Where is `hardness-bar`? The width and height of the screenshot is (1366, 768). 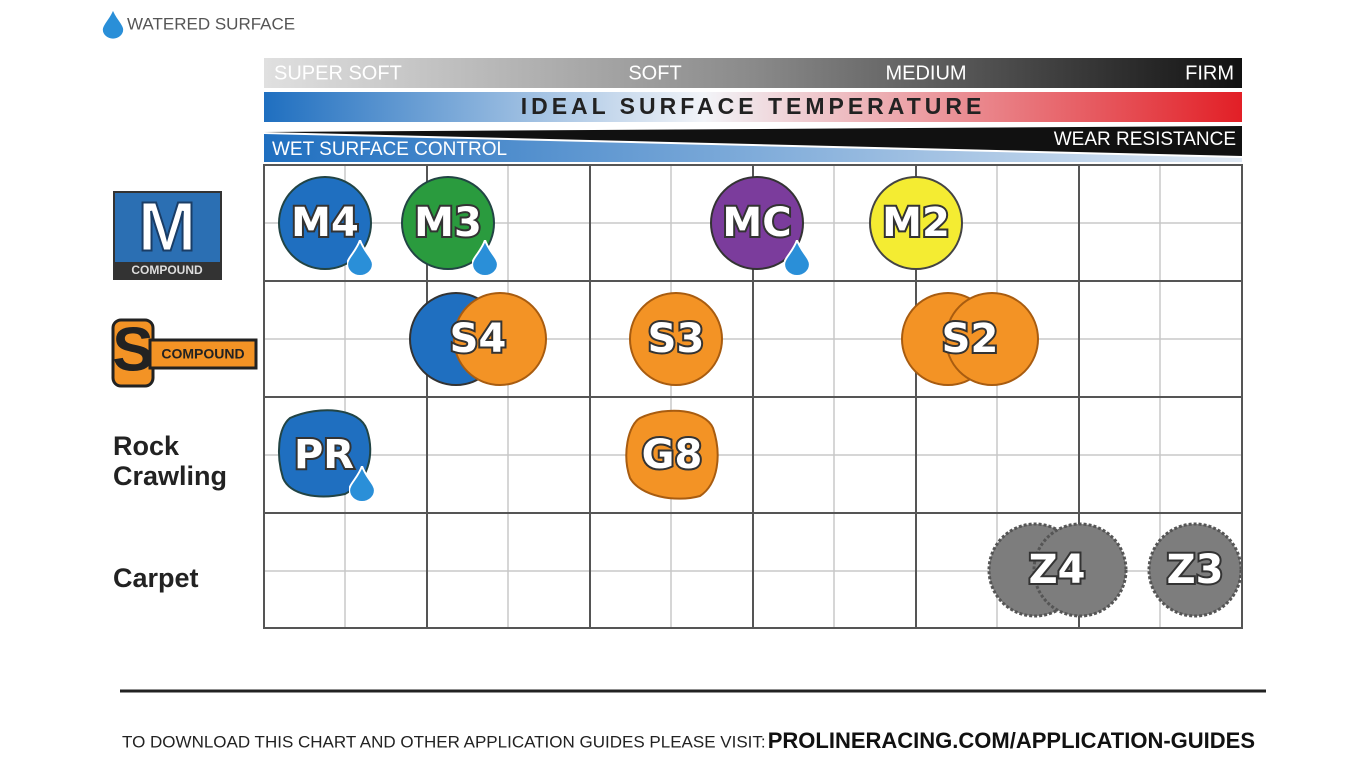 hardness-bar is located at coordinates (753, 73).